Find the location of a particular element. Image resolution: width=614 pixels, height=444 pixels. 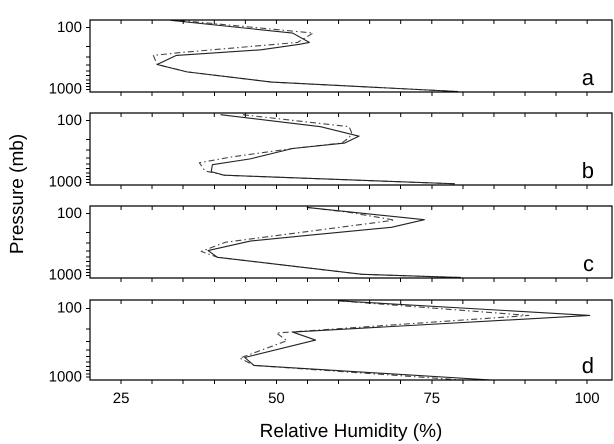

annotation: a is located at coordinates (588, 77).